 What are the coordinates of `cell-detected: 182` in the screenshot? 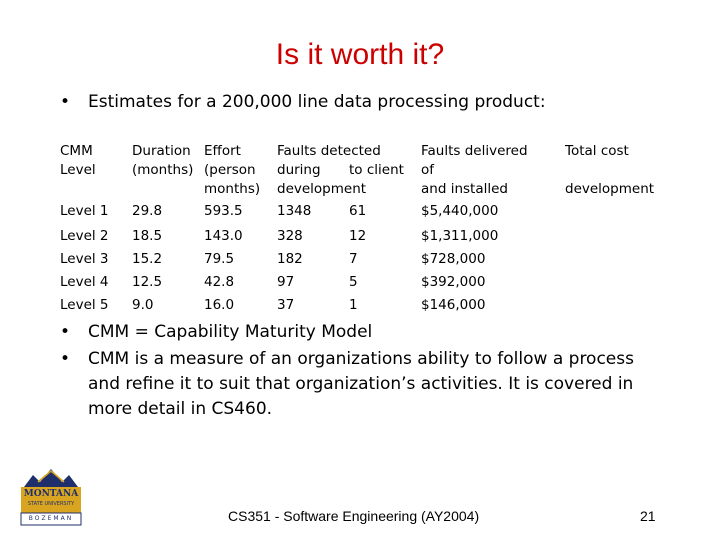 It's located at (290, 259).